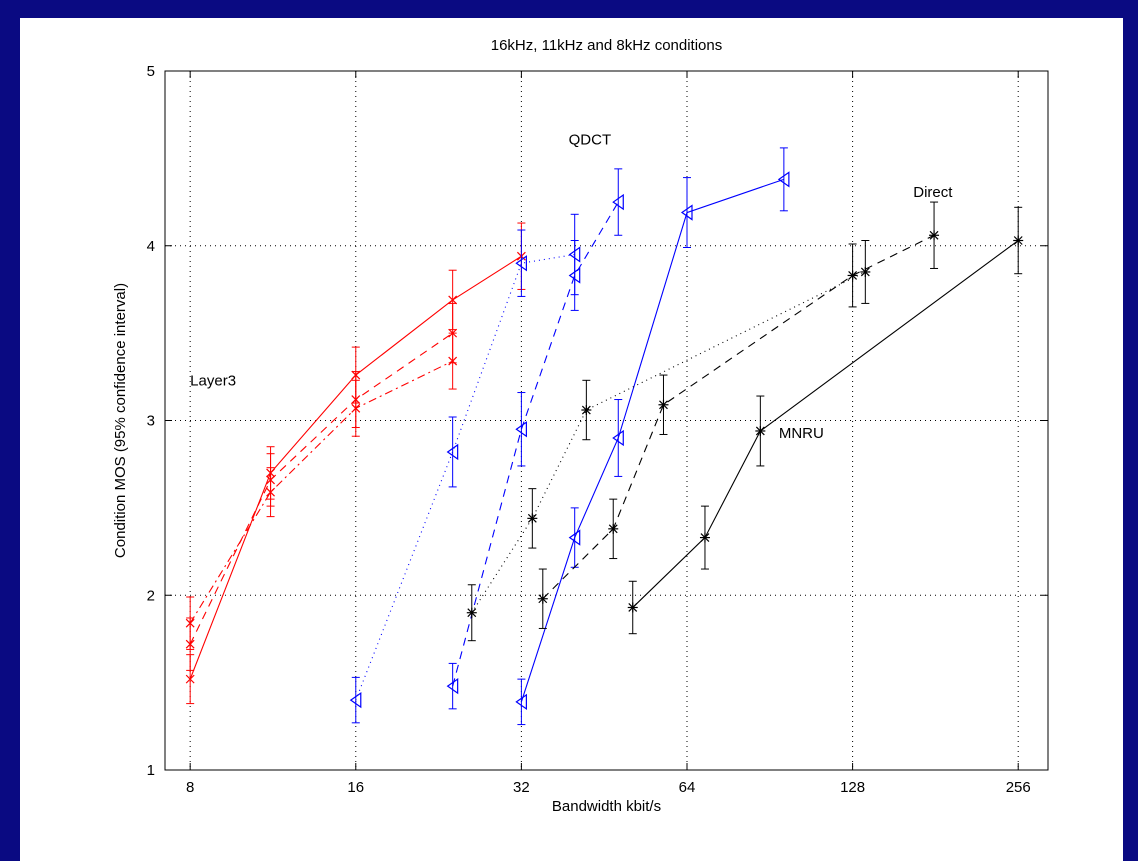 The image size is (1138, 861). Describe the element at coordinates (801, 433) in the screenshot. I see `annotation-mnru: MNRU` at that location.